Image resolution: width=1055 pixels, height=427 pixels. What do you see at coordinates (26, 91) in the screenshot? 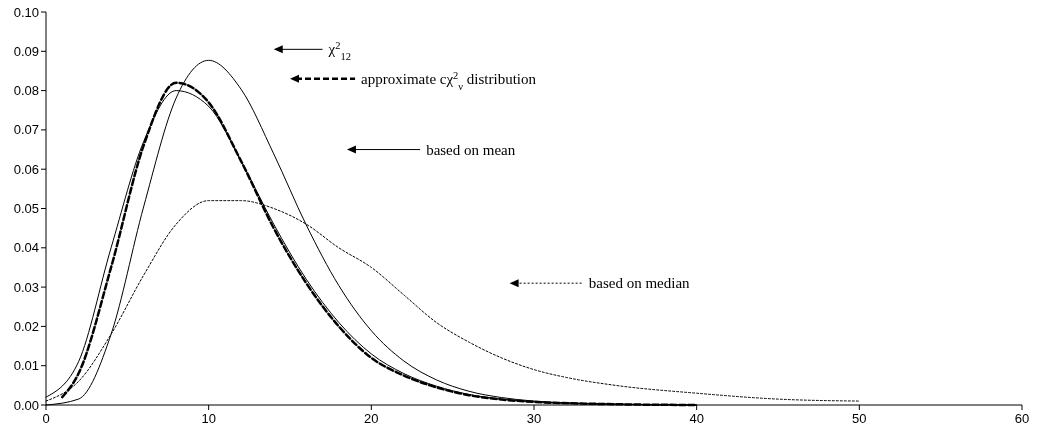
I see `y-tick-label: 0.08` at bounding box center [26, 91].